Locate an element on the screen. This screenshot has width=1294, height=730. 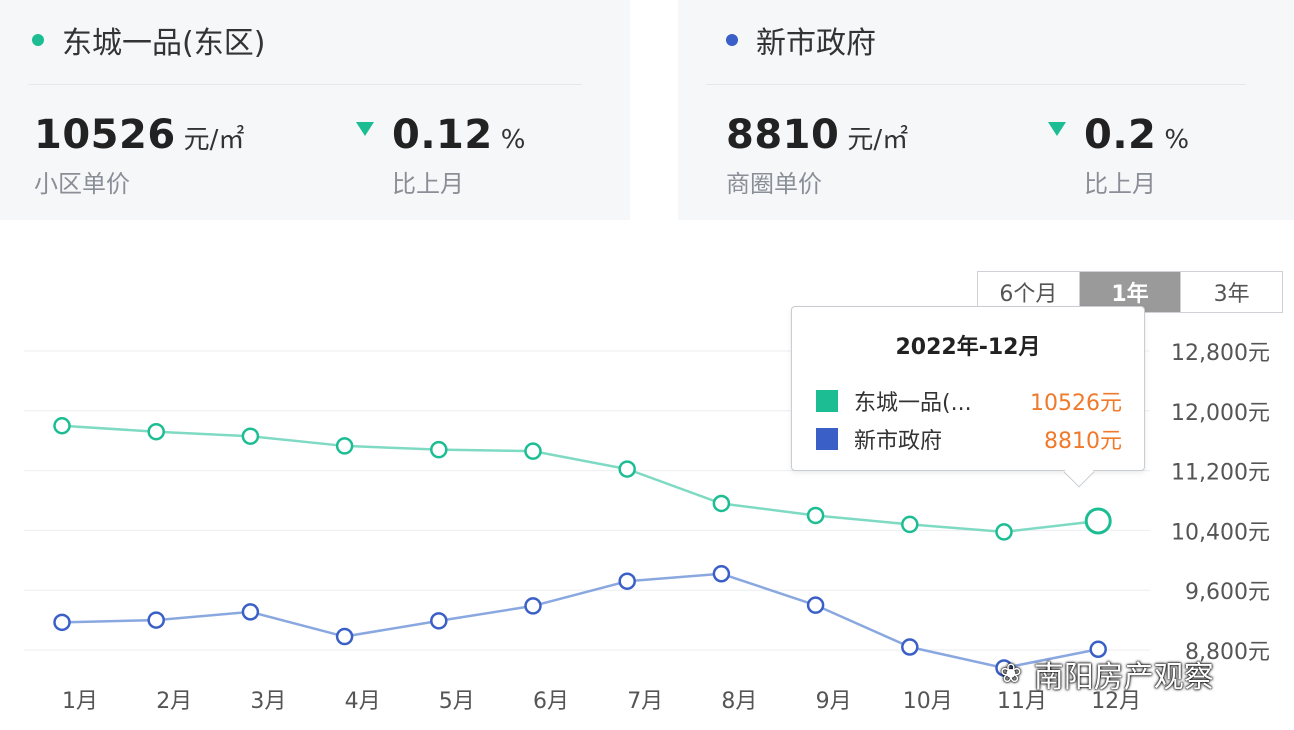
x-tick-label: 6月 is located at coordinates (551, 701).